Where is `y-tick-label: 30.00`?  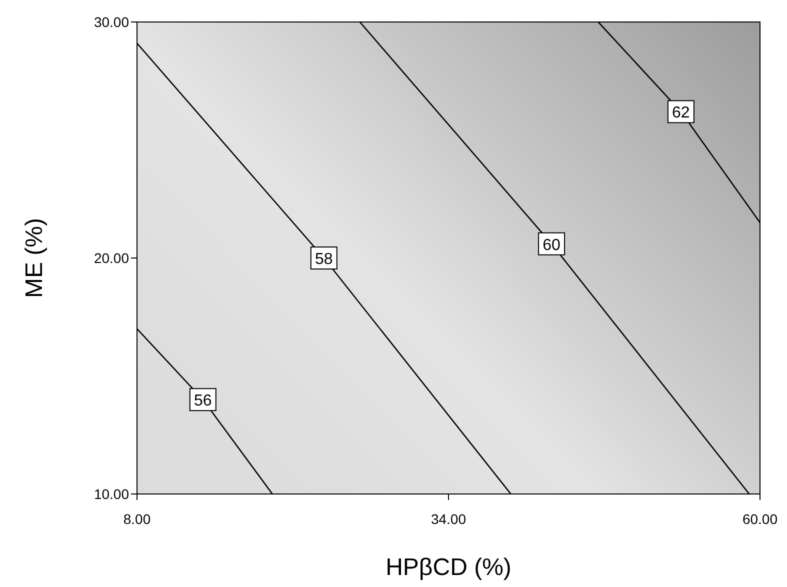
y-tick-label: 30.00 is located at coordinates (112, 22).